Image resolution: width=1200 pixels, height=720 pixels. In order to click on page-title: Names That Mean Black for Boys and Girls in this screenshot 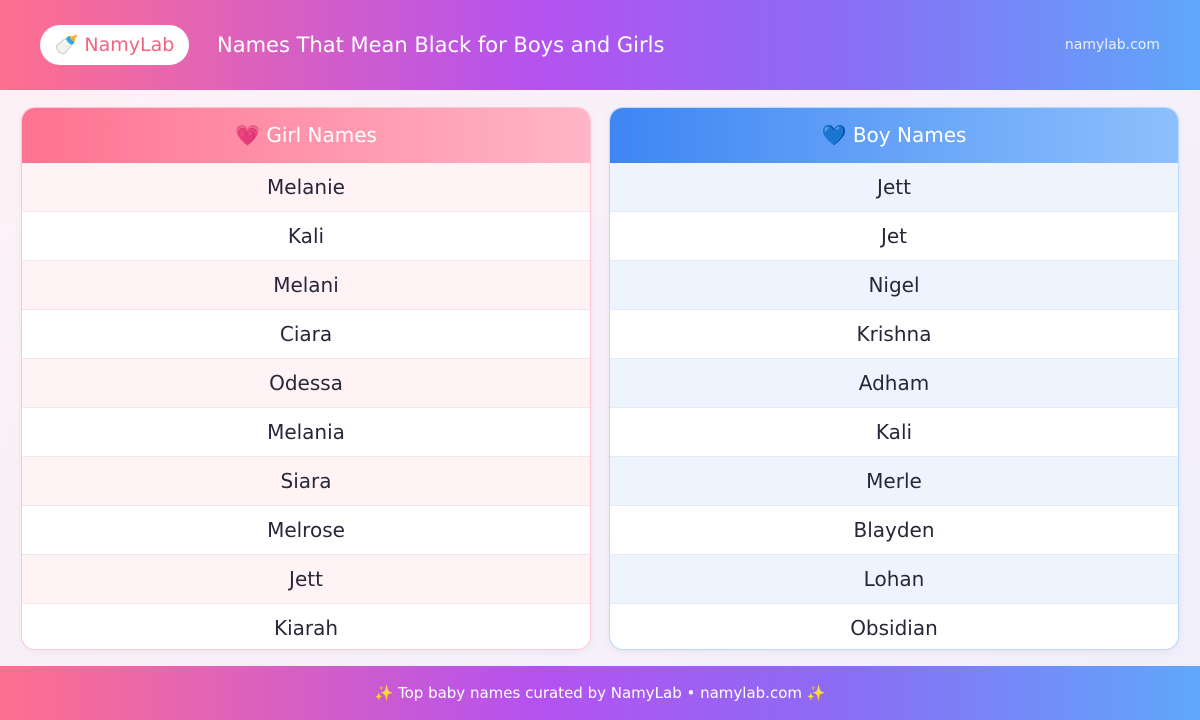, I will do `click(441, 45)`.